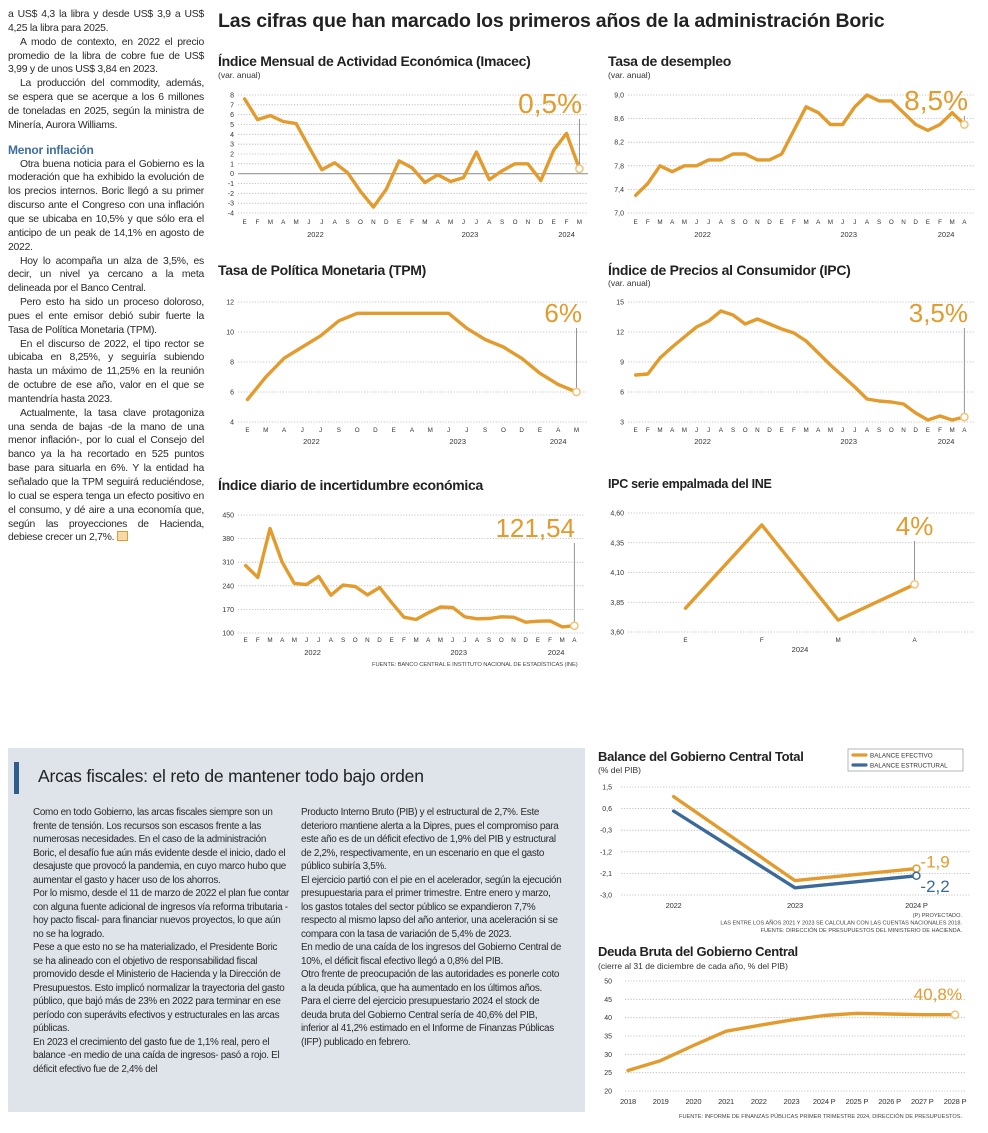 This screenshot has width=988, height=1133. Describe the element at coordinates (608, 1000) in the screenshot. I see `y-tick-label: 45` at that location.